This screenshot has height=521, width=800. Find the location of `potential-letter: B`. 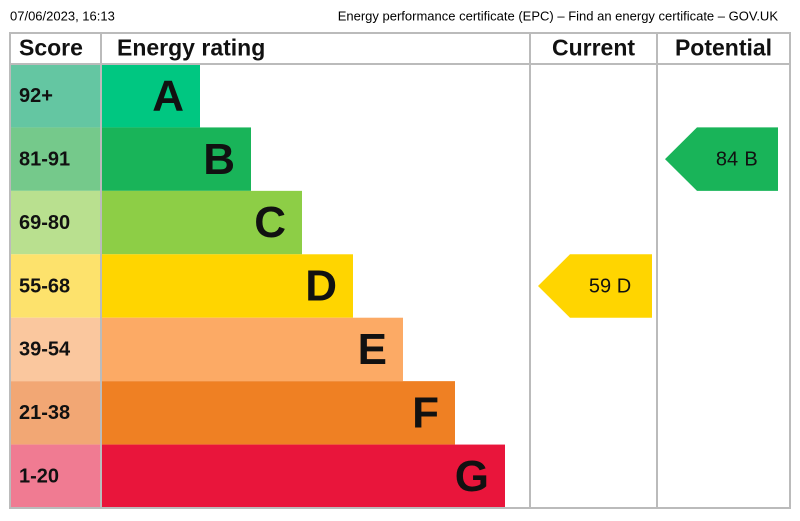

potential-letter: B is located at coordinates (750, 159).